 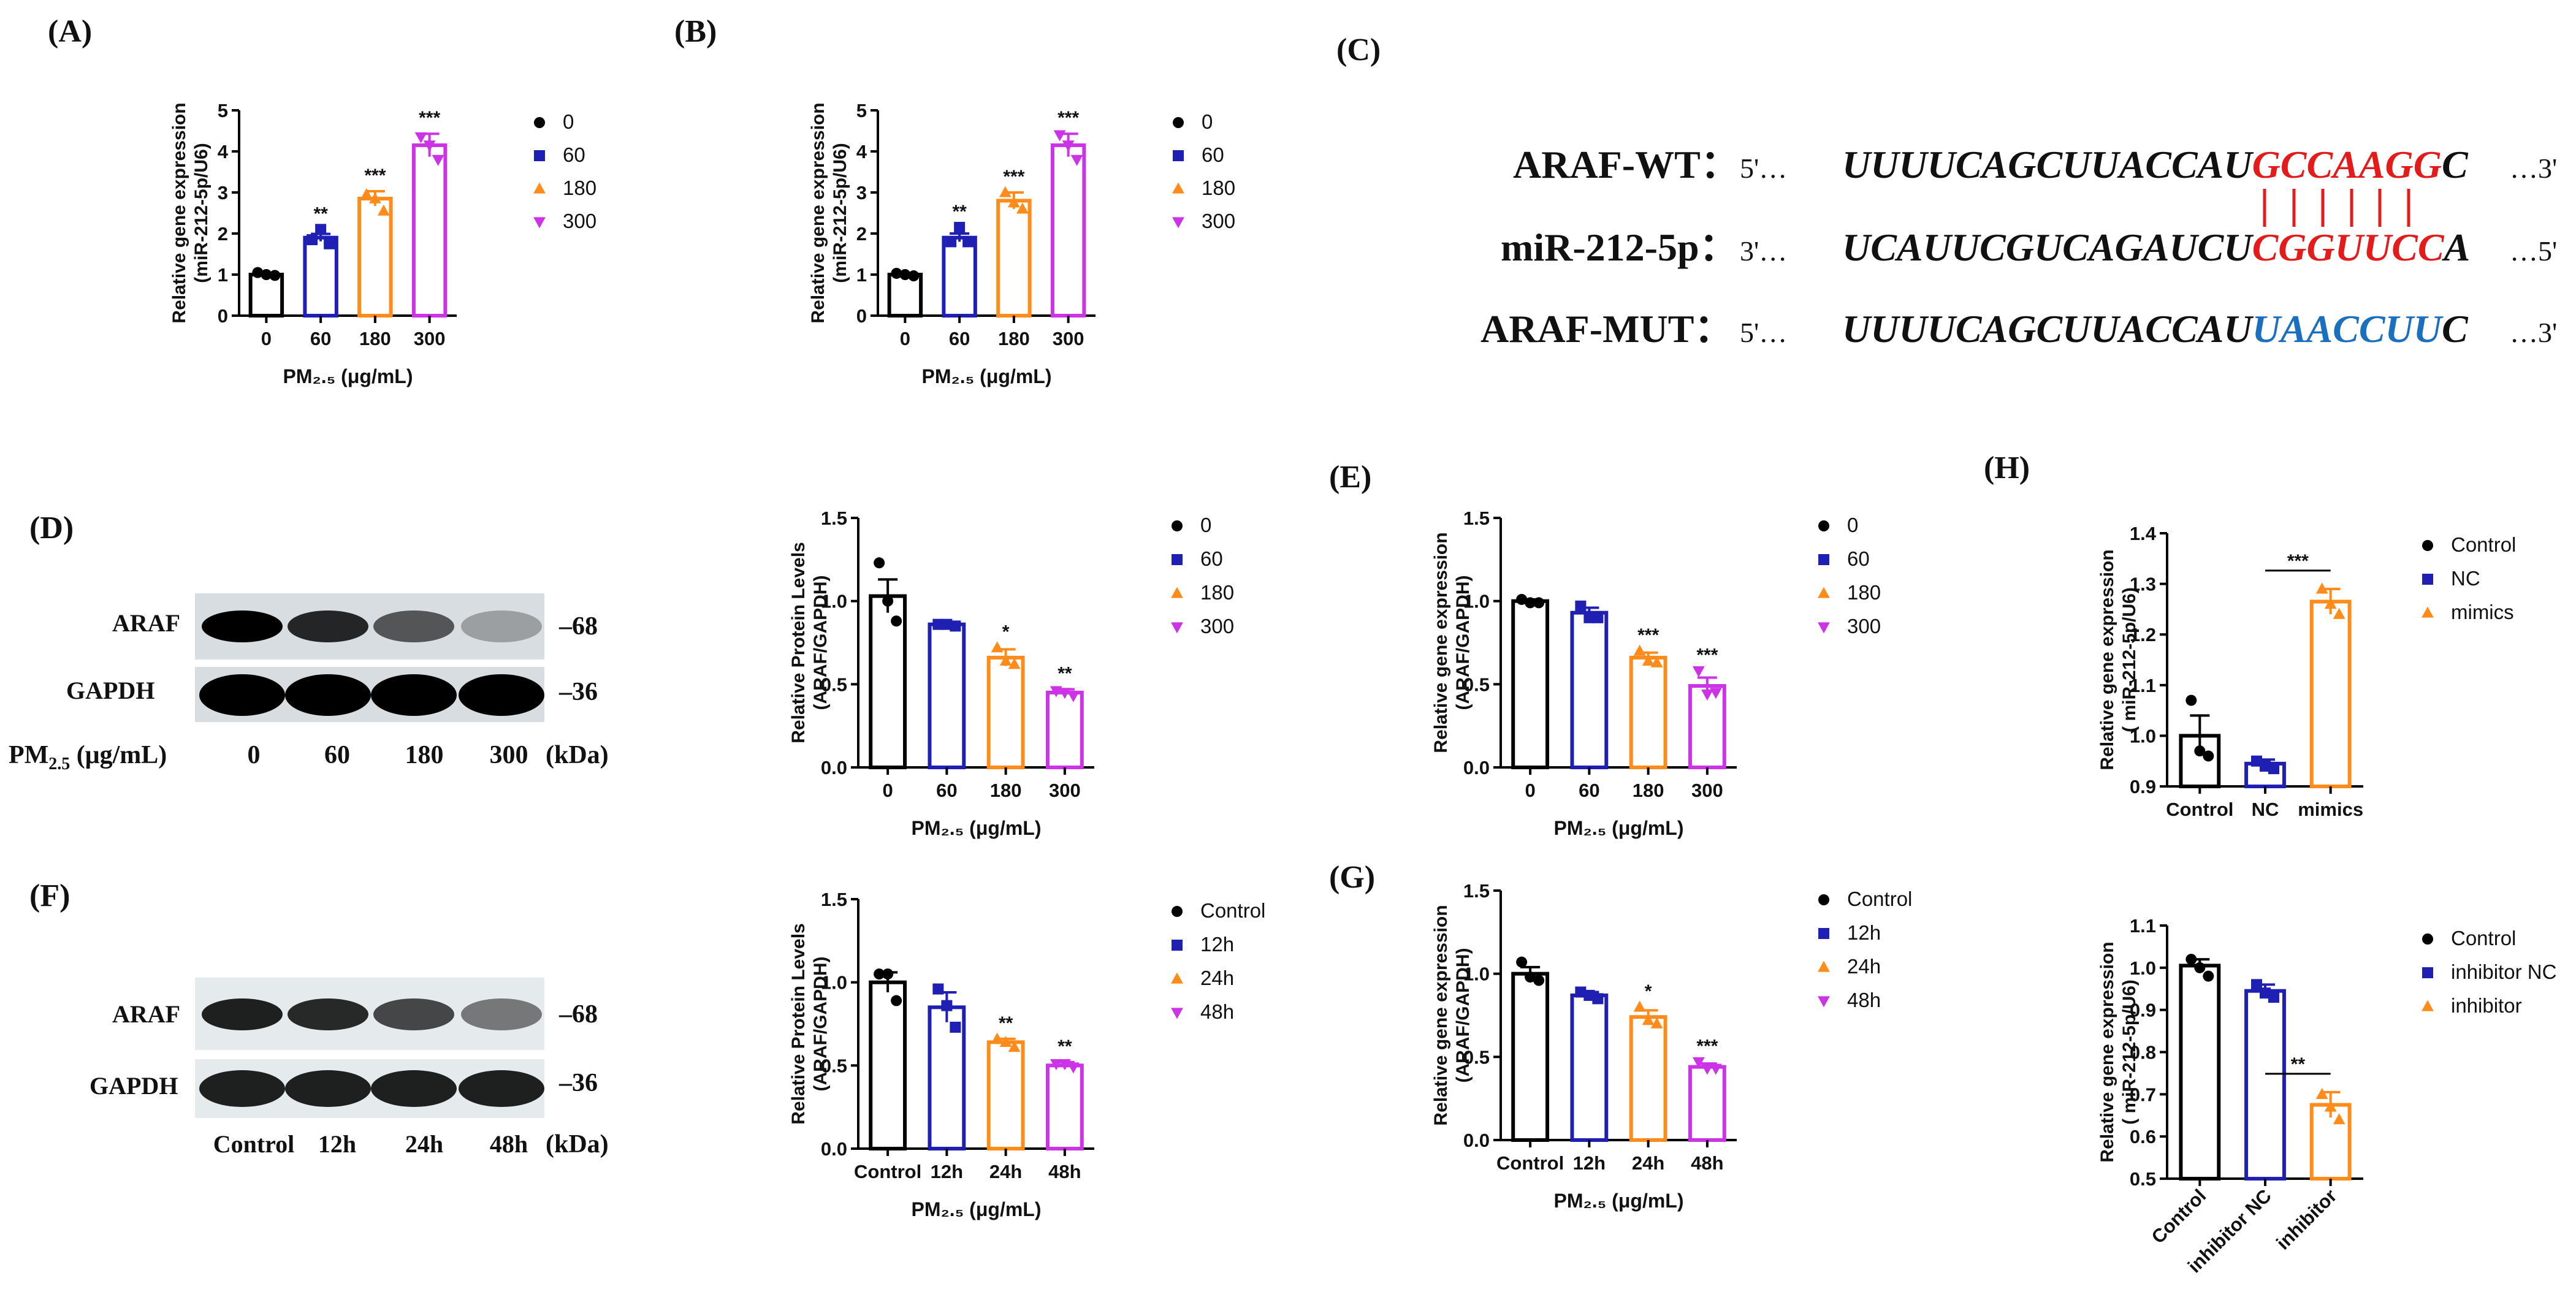 I want to click on x-tick-label: Control, so click(x=1530, y=1163).